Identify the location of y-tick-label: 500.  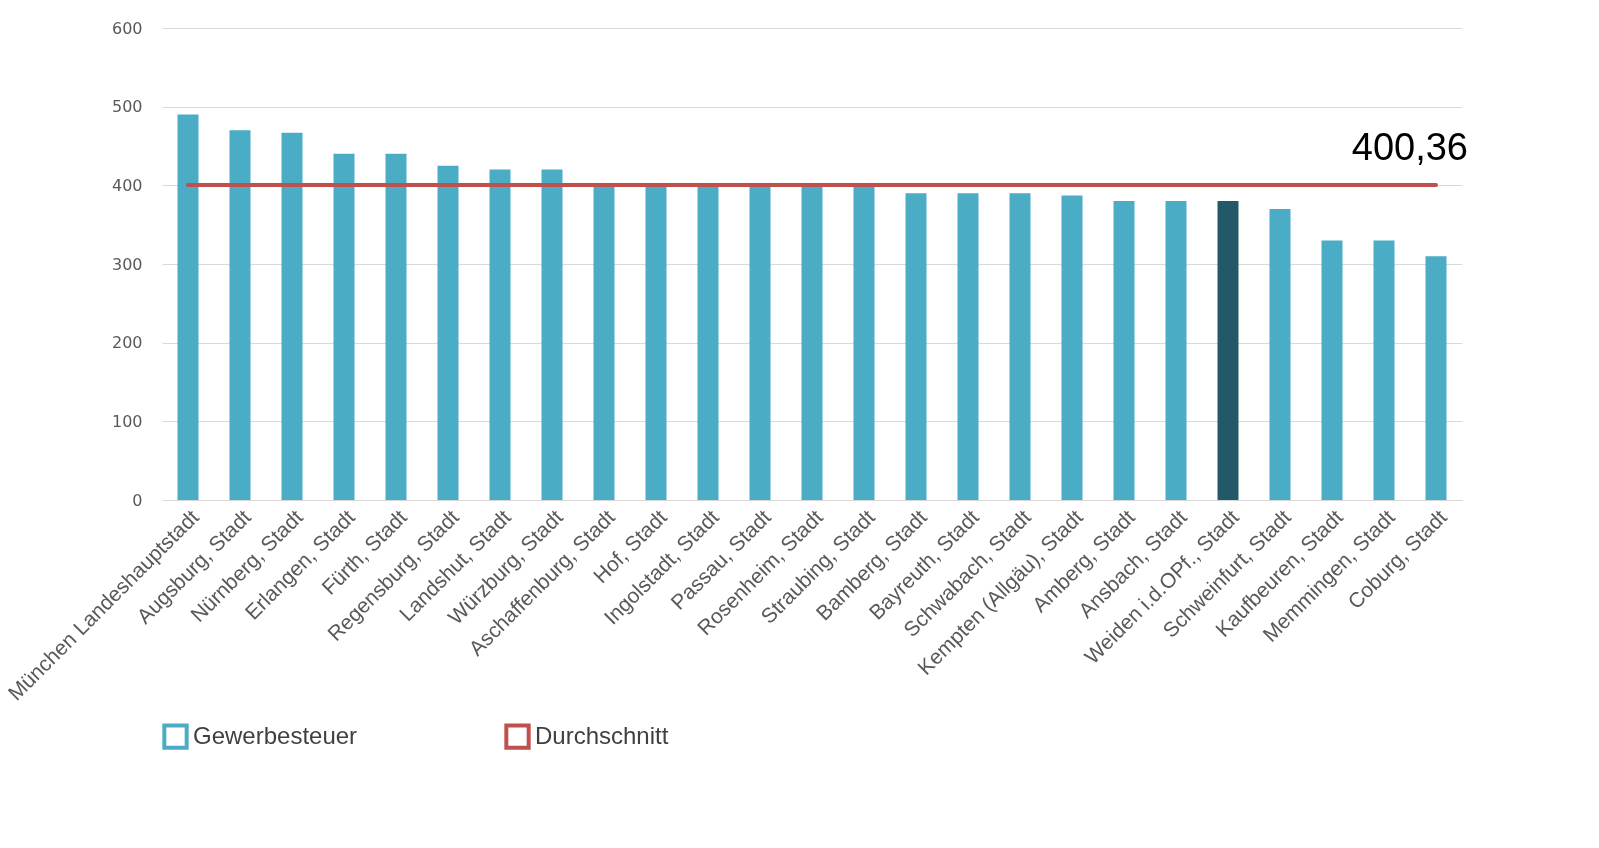
(127, 107).